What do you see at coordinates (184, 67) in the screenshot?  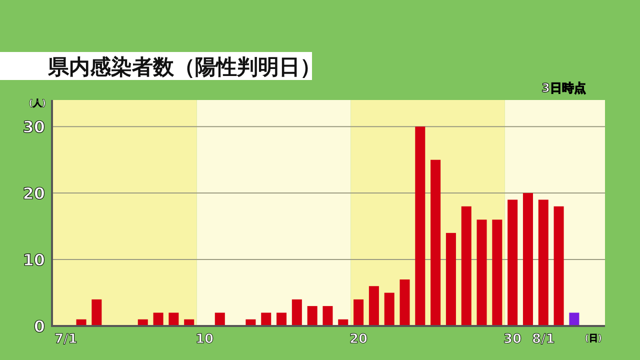 I see `chart-title: 県内感染者数（陽性判明日）` at bounding box center [184, 67].